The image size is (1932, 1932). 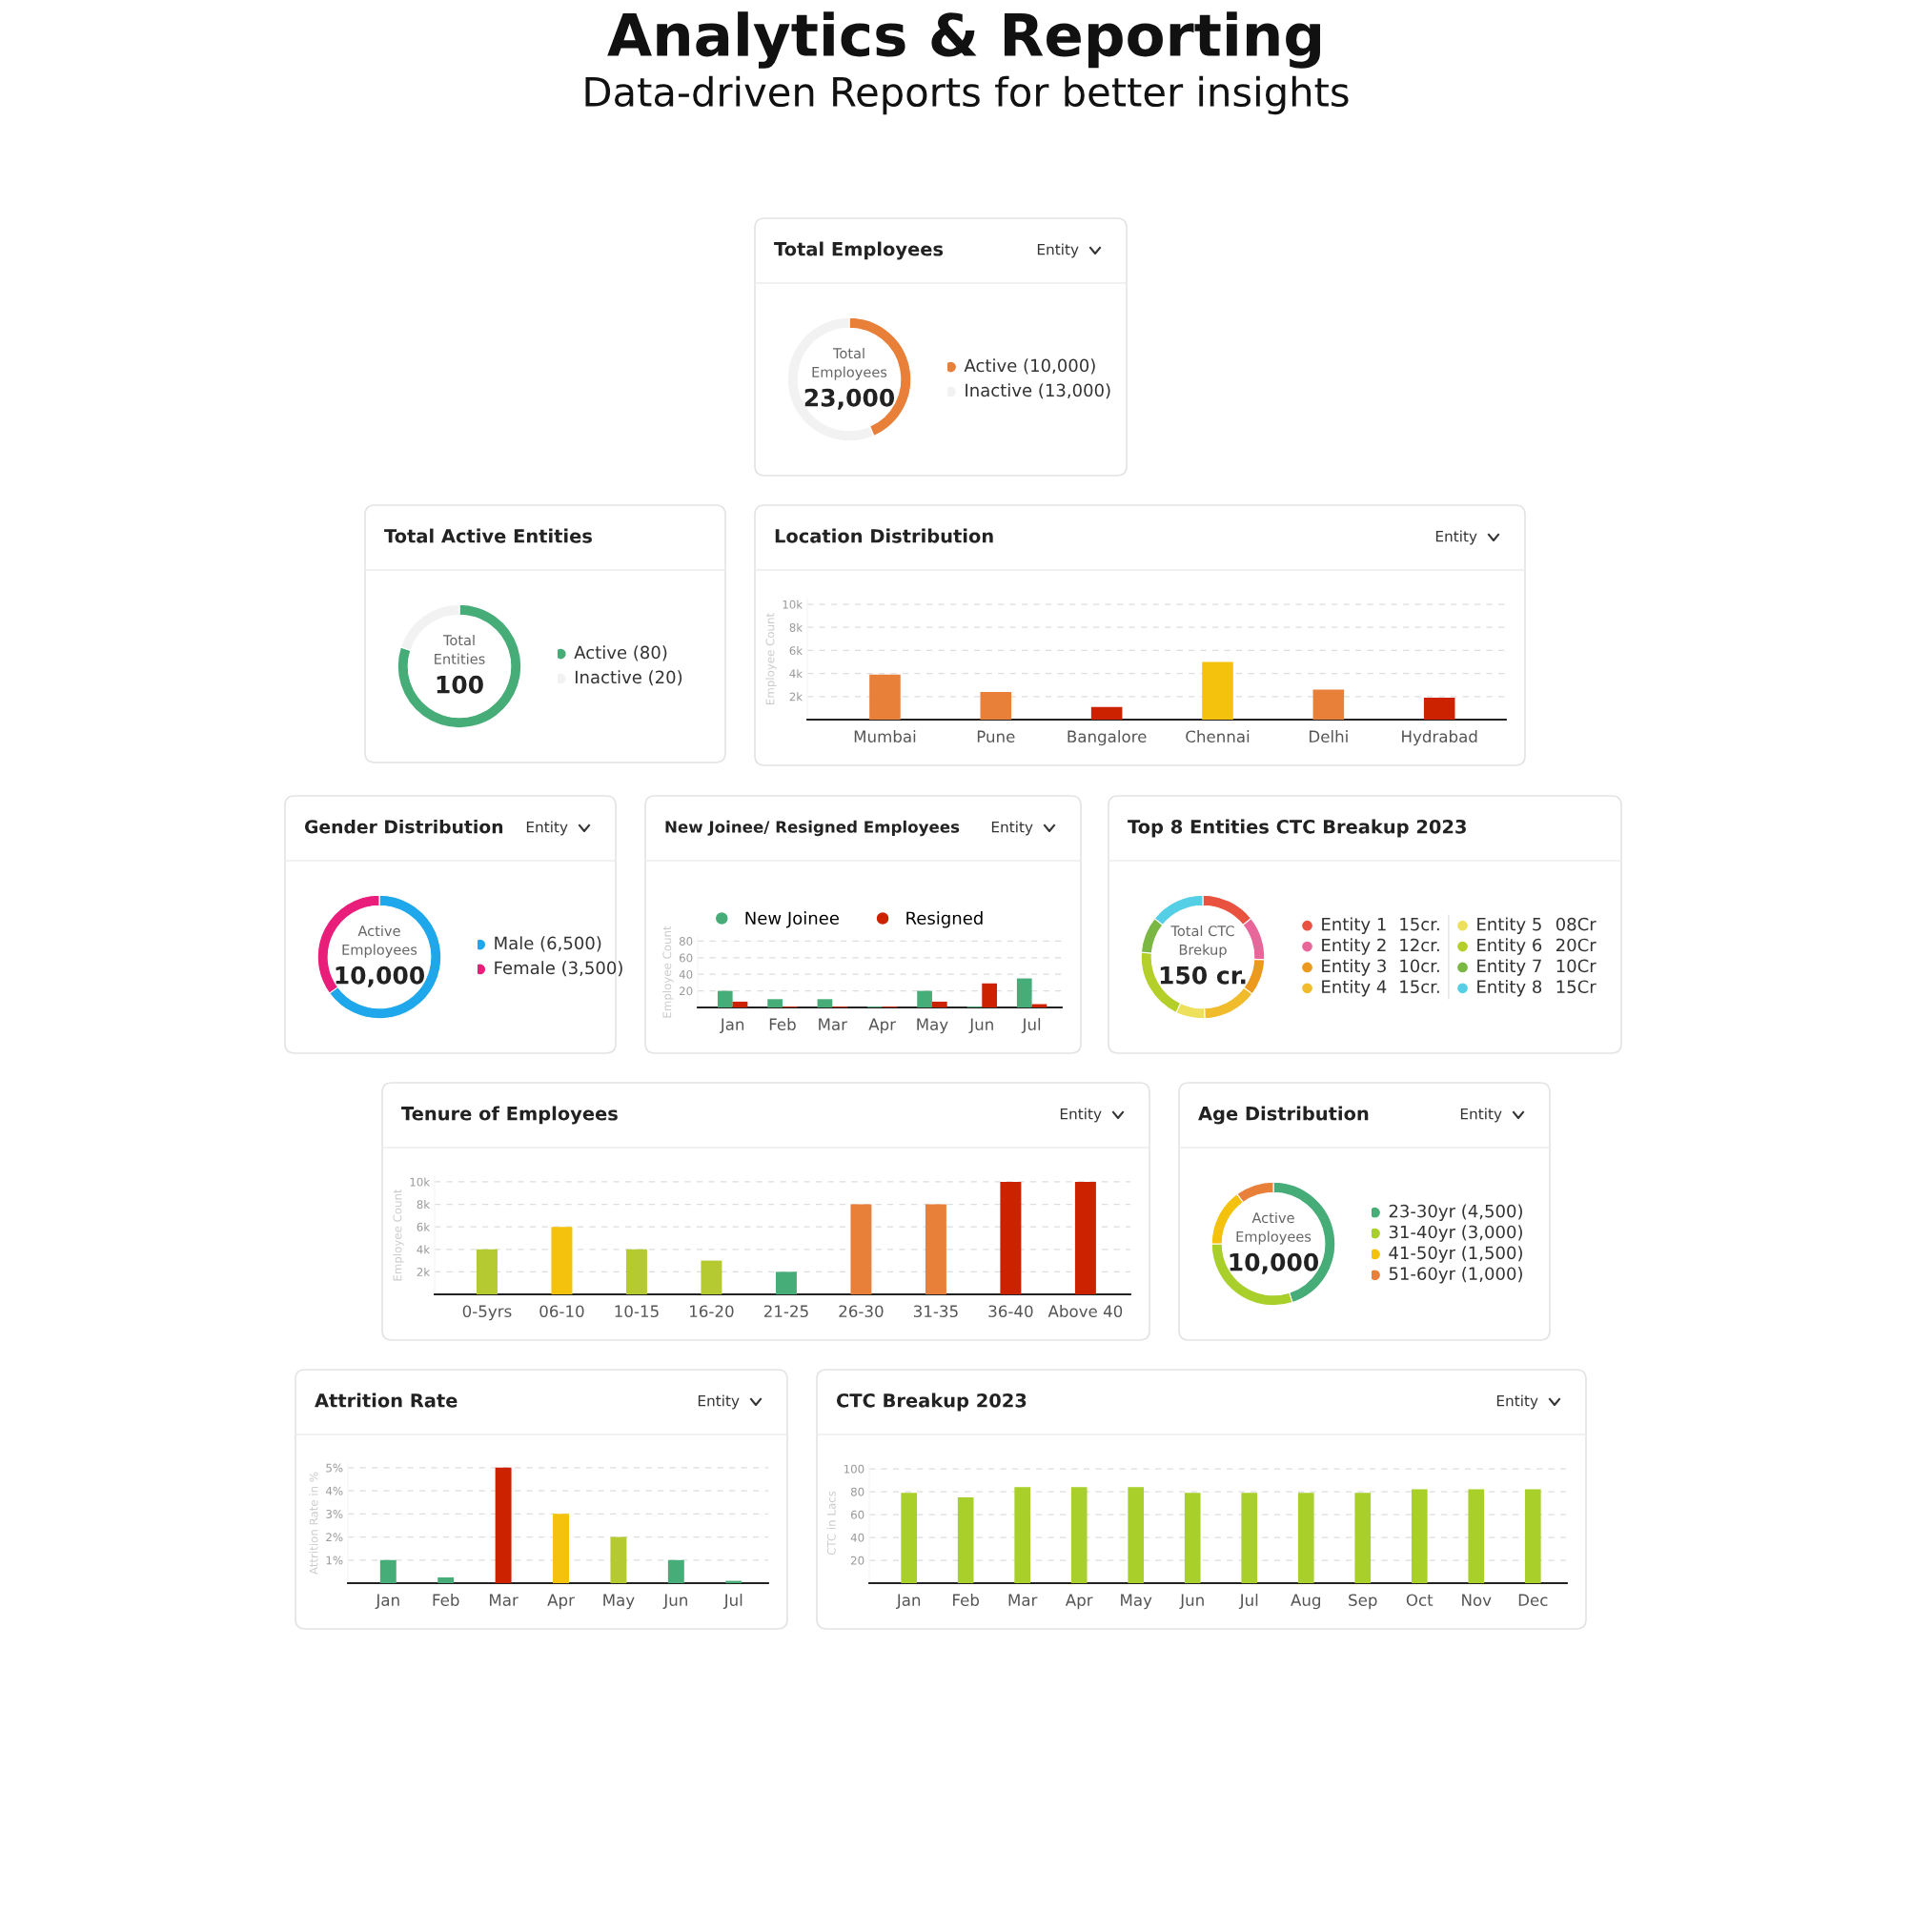 I want to click on x-tick-label: Above 40, so click(x=1085, y=1312).